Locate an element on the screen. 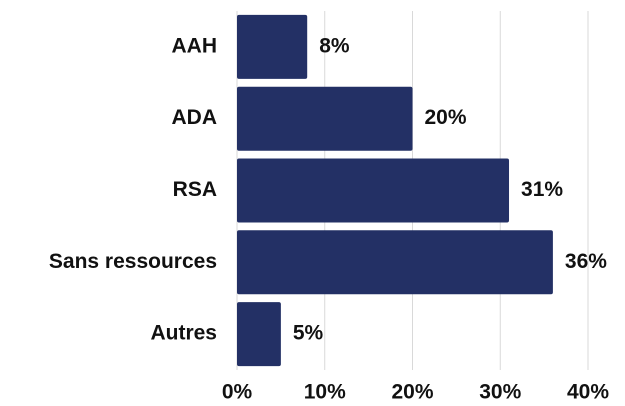  data-label: 8% is located at coordinates (334, 45).